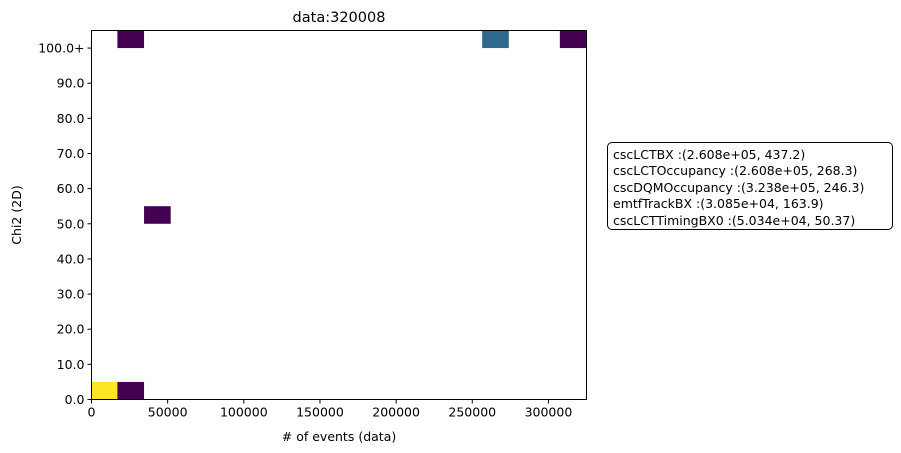 The image size is (901, 453). I want to click on x-axis-label: # of events (data), so click(339, 436).